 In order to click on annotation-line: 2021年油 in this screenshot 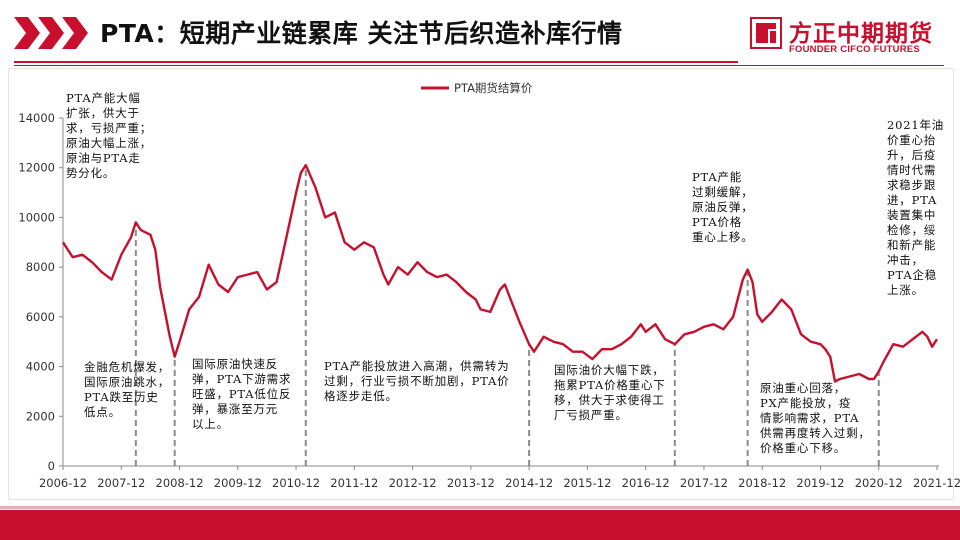, I will do `click(916, 125)`.